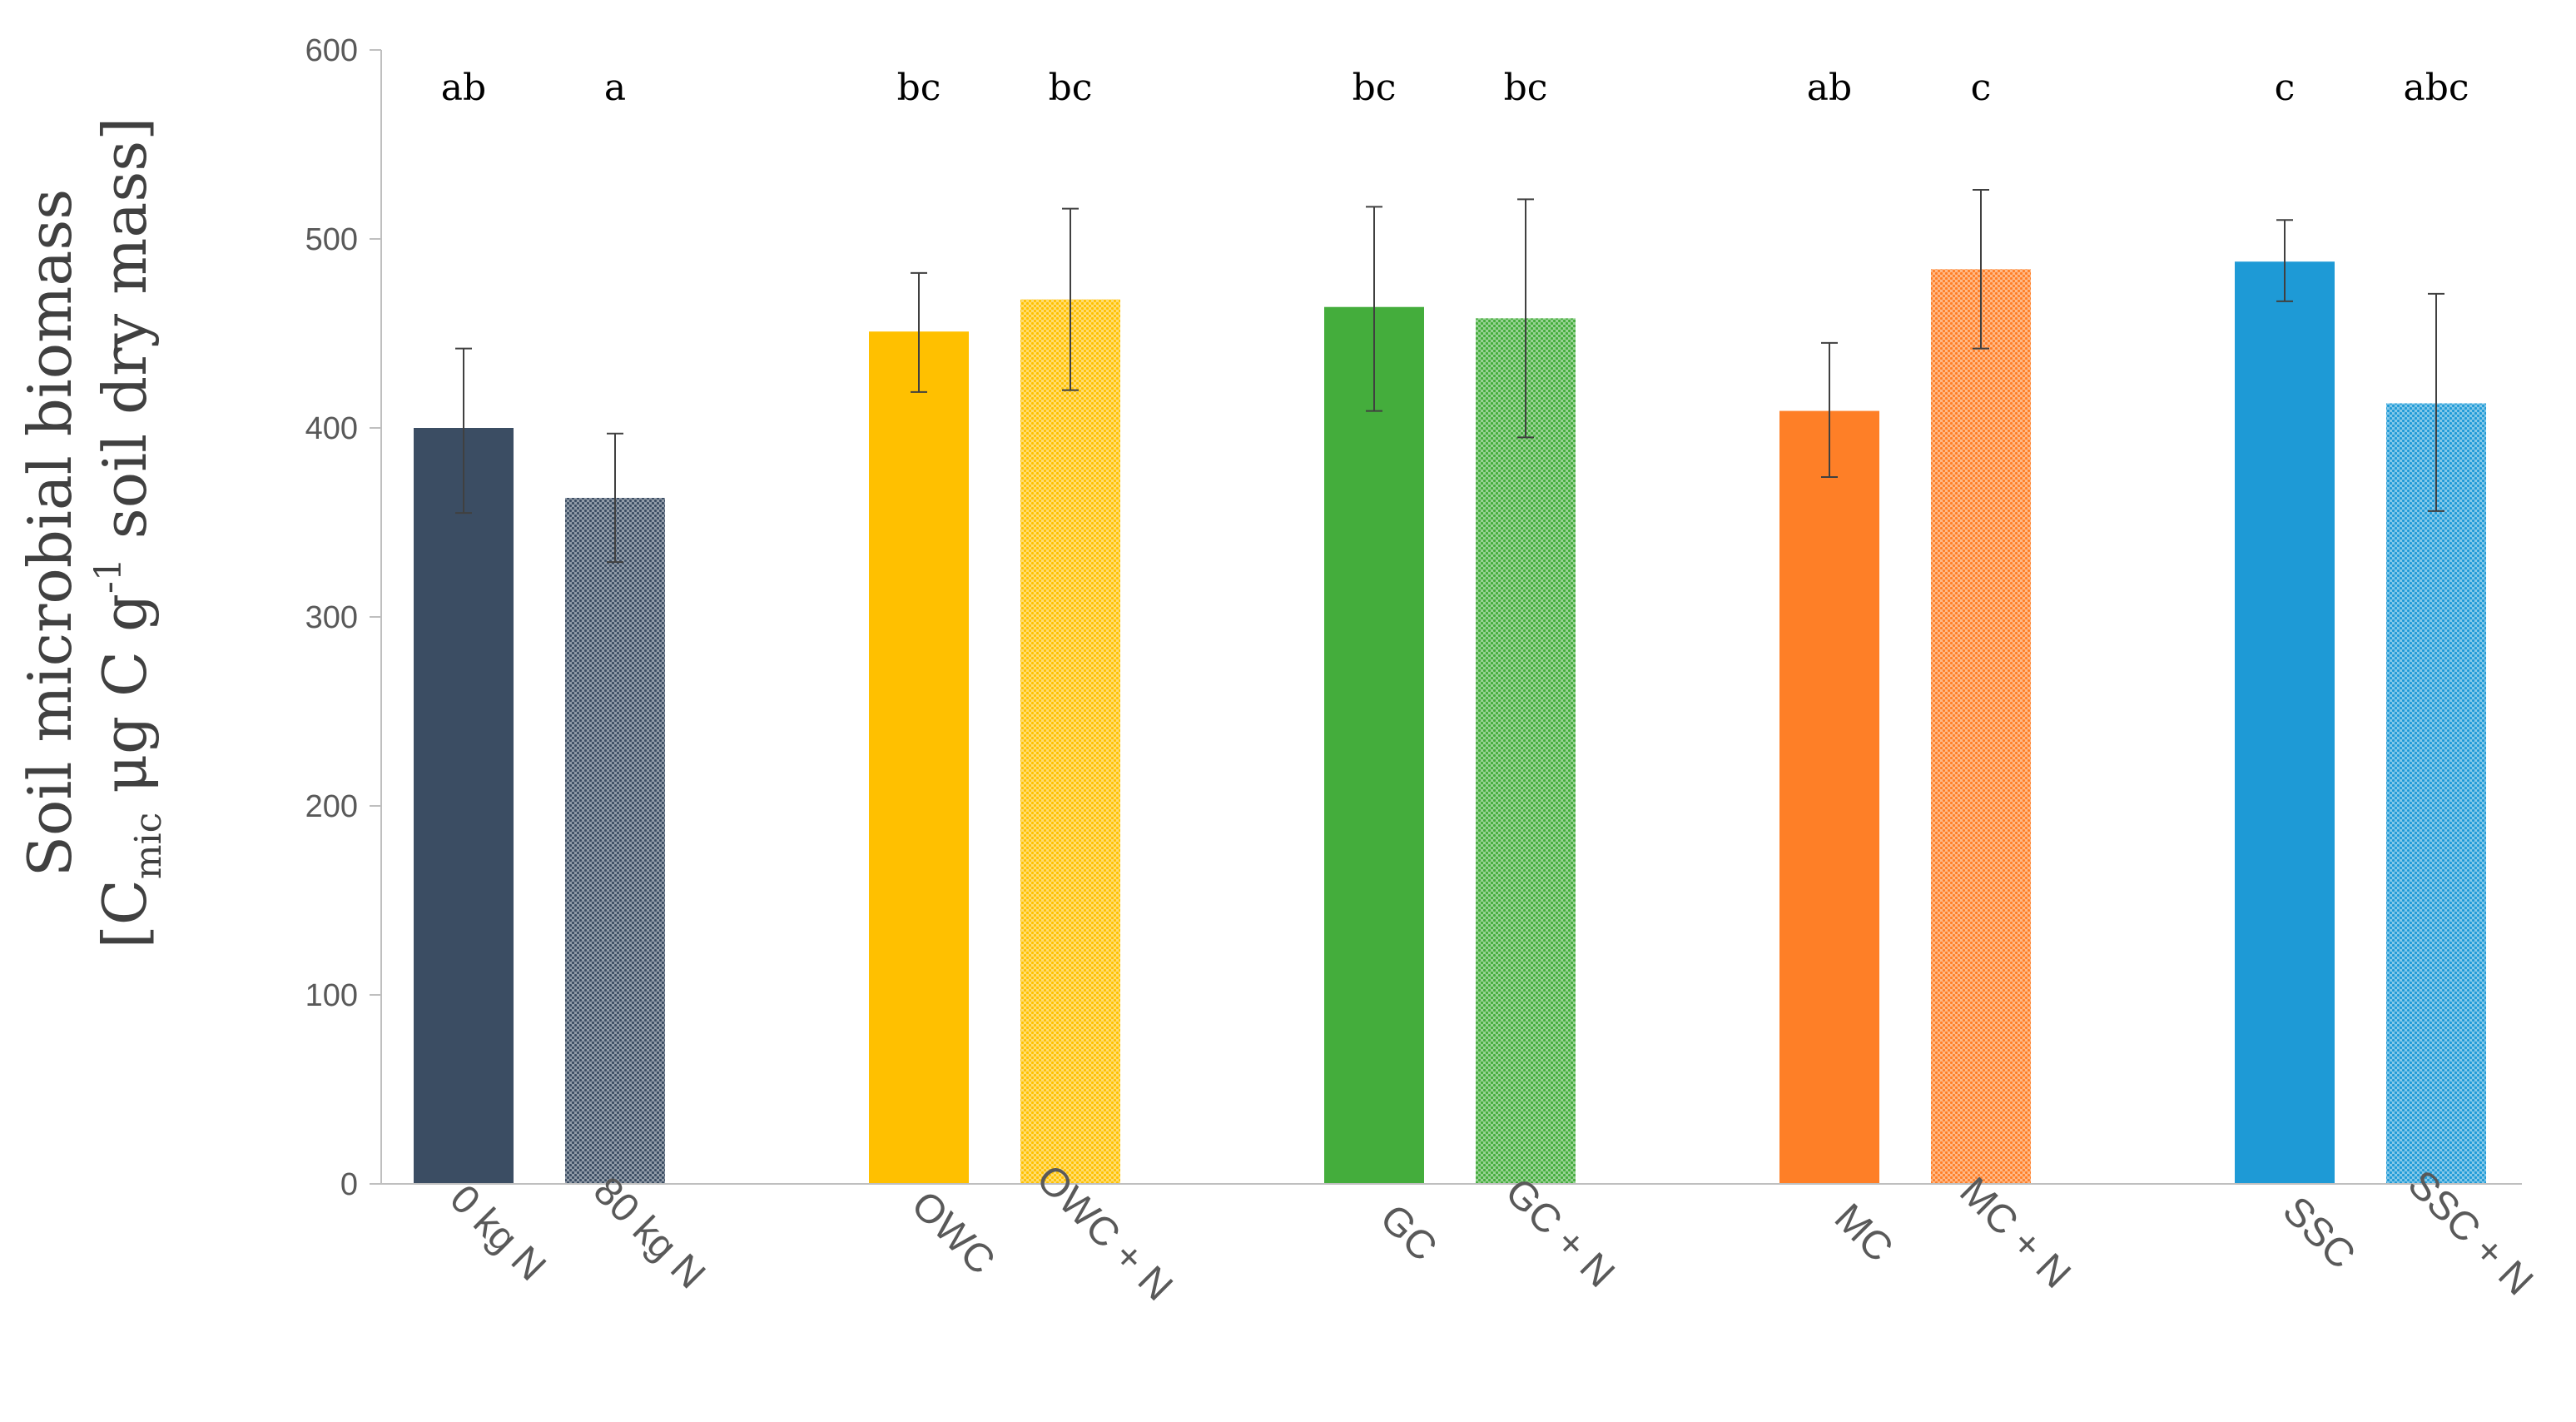  What do you see at coordinates (497, 1233) in the screenshot?
I see `x-tick-label: 0 kg N` at bounding box center [497, 1233].